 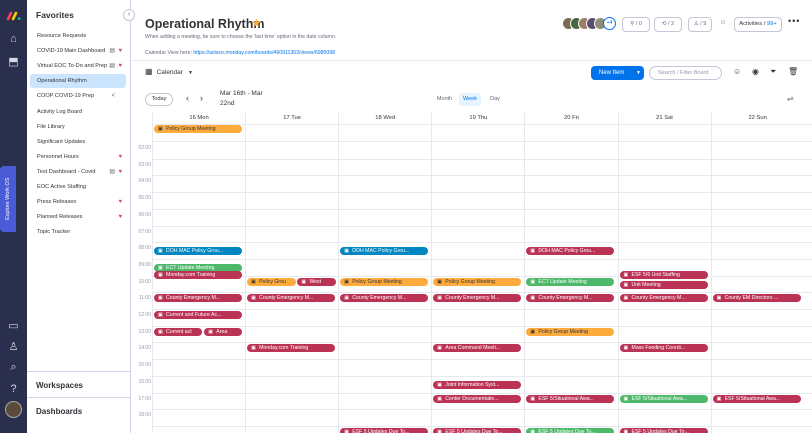 I want to click on sidebar-item: Personnel Hours ♥, so click(x=78, y=157).